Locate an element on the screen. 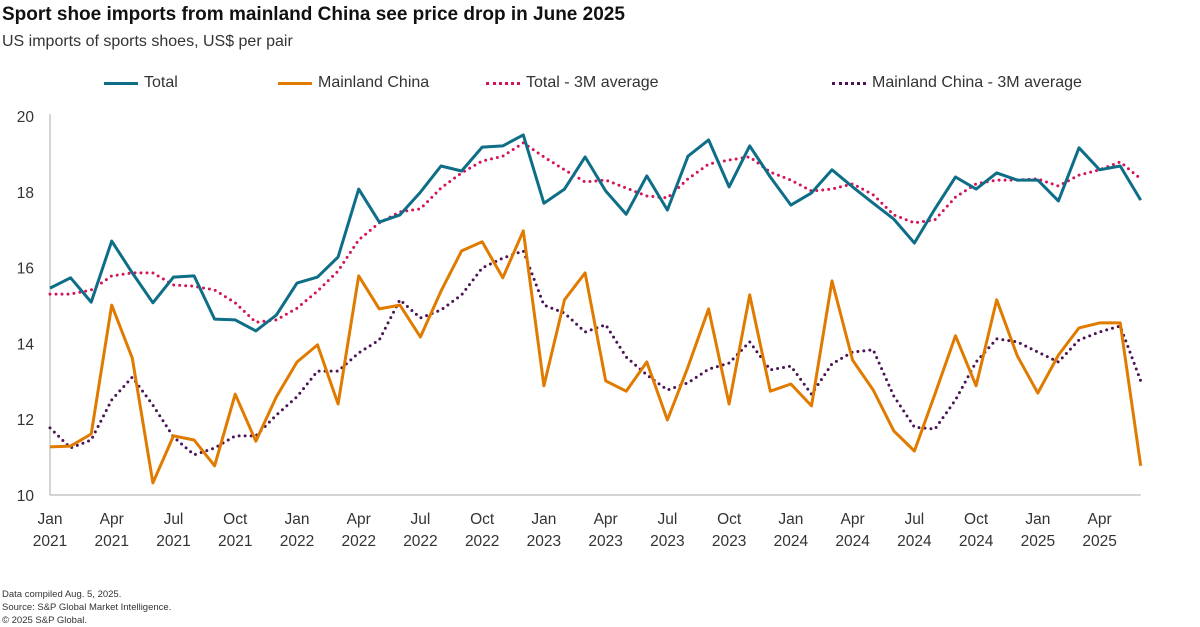  legend-label: Total is located at coordinates (161, 82).